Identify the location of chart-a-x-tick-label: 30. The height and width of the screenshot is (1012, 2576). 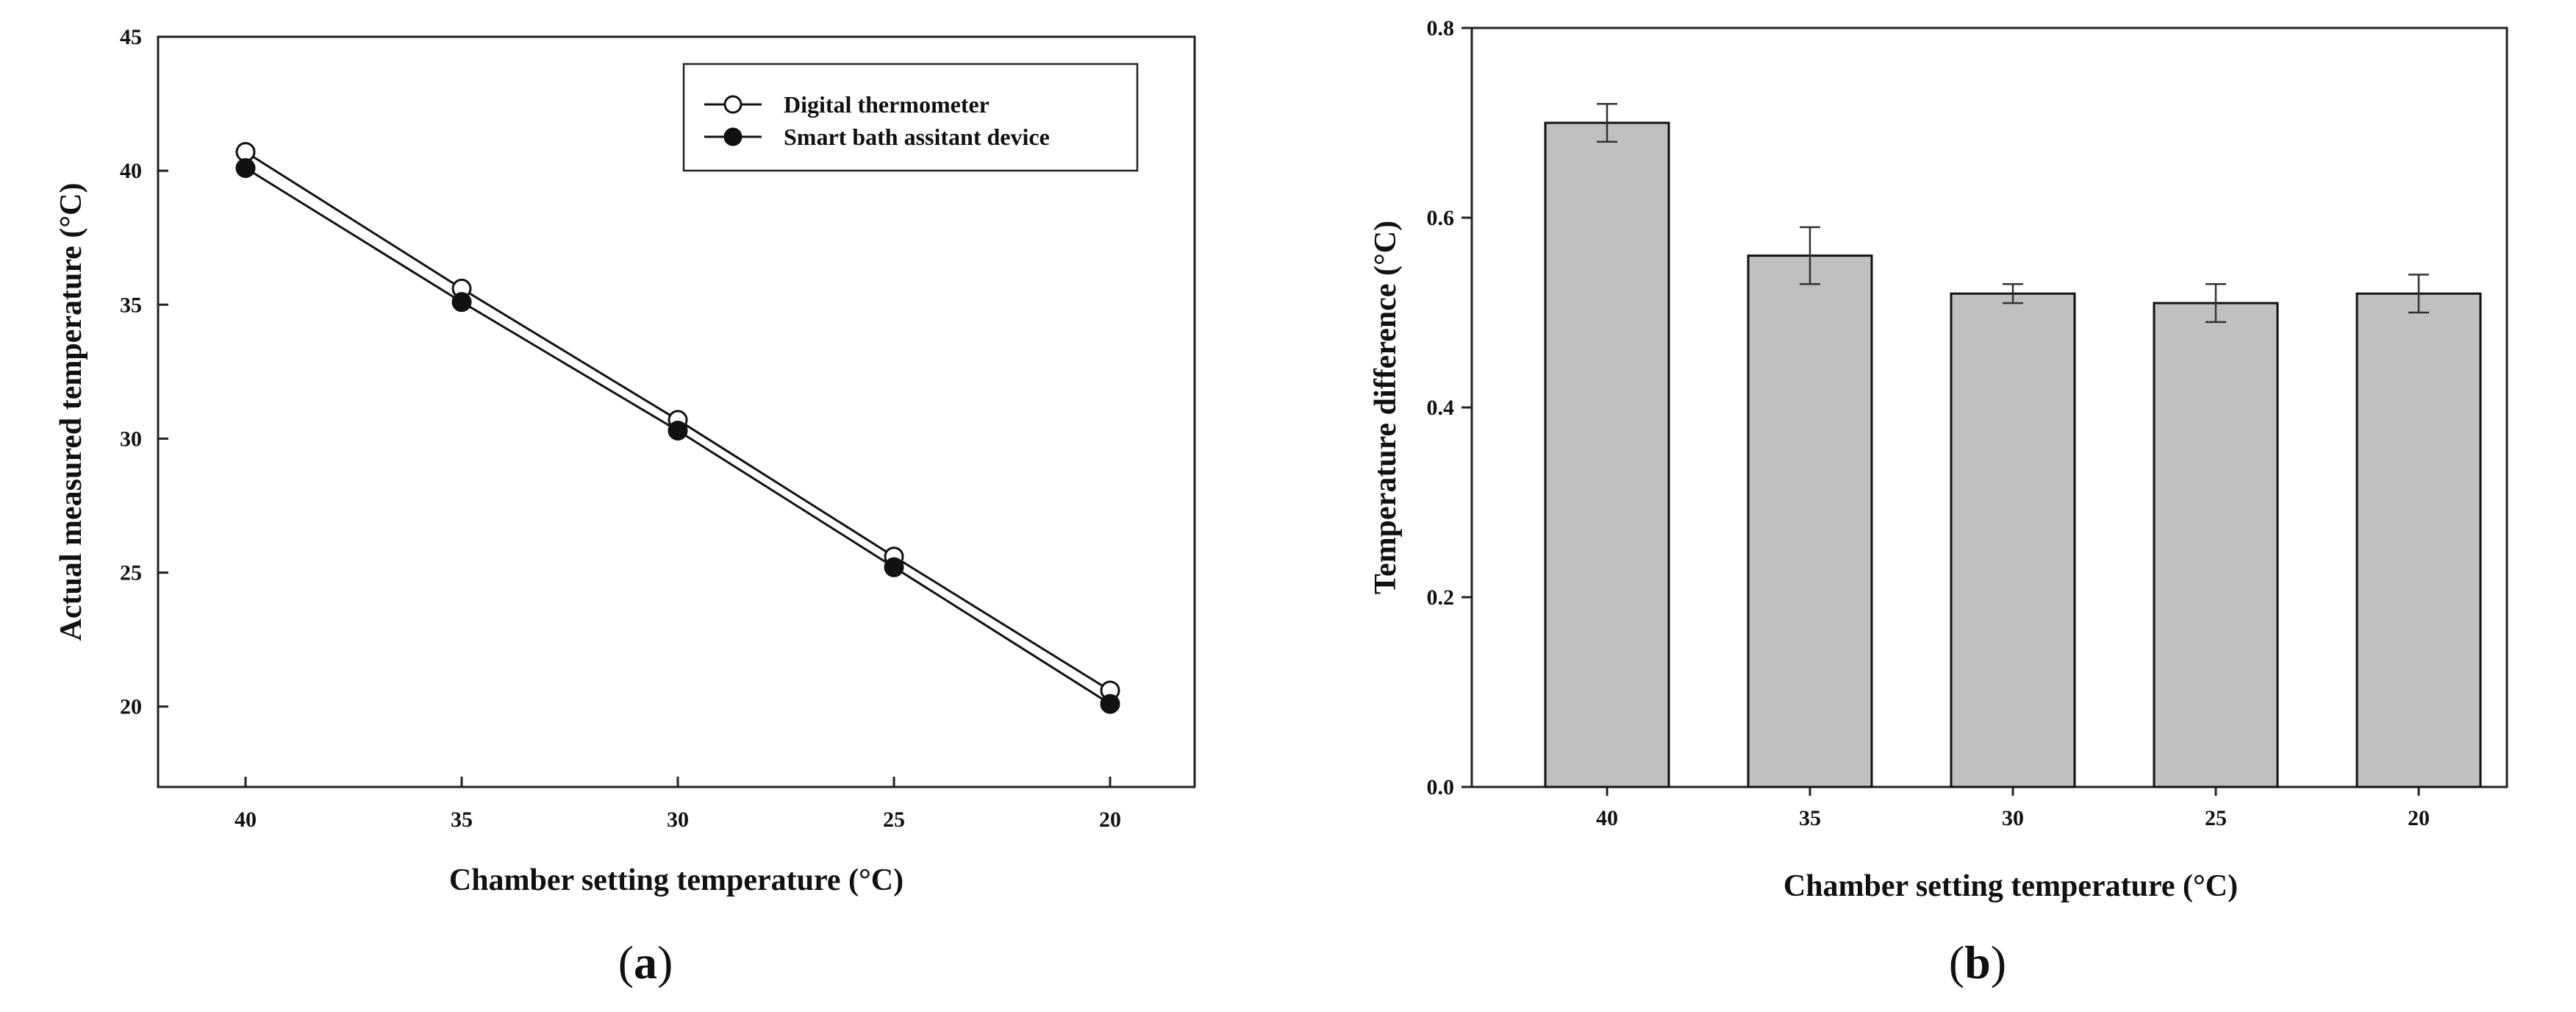
(678, 820).